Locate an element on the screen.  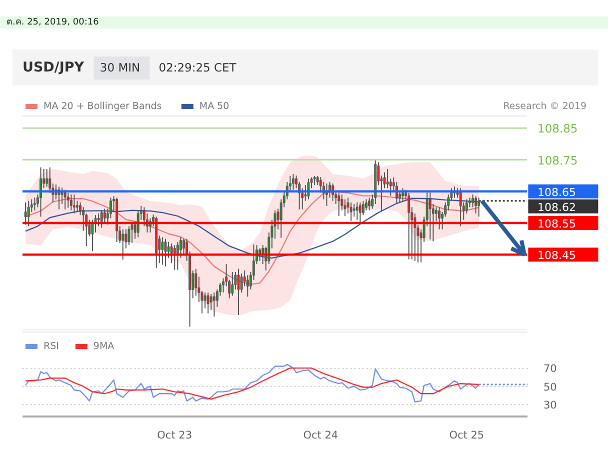
ref-line-label: 108.75 is located at coordinates (558, 160).